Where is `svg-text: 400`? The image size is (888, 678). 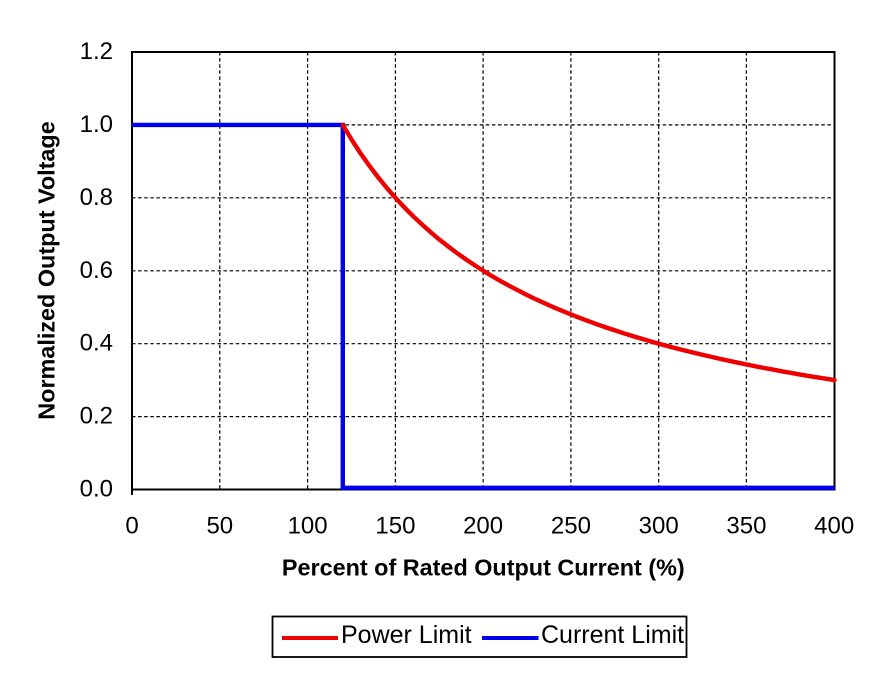
svg-text: 400 is located at coordinates (834, 526).